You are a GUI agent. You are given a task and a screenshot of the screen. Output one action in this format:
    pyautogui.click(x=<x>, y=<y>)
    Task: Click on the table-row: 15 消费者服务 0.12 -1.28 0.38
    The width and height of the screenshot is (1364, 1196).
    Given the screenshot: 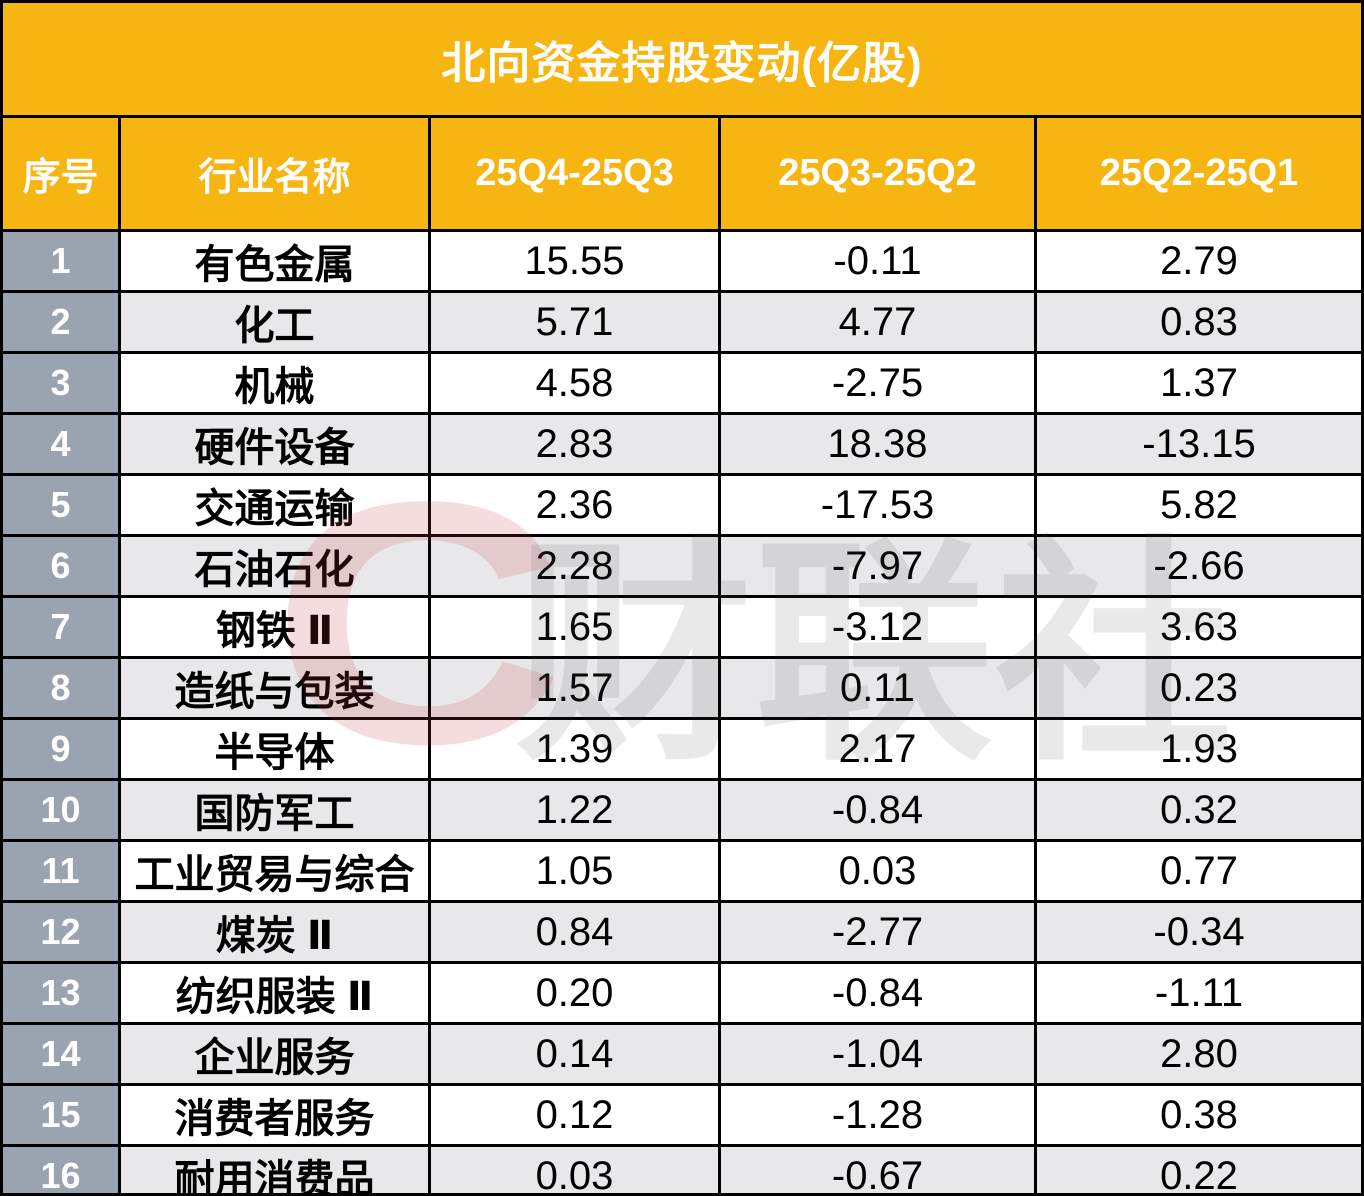 What is the action you would take?
    pyautogui.click(x=682, y=1116)
    